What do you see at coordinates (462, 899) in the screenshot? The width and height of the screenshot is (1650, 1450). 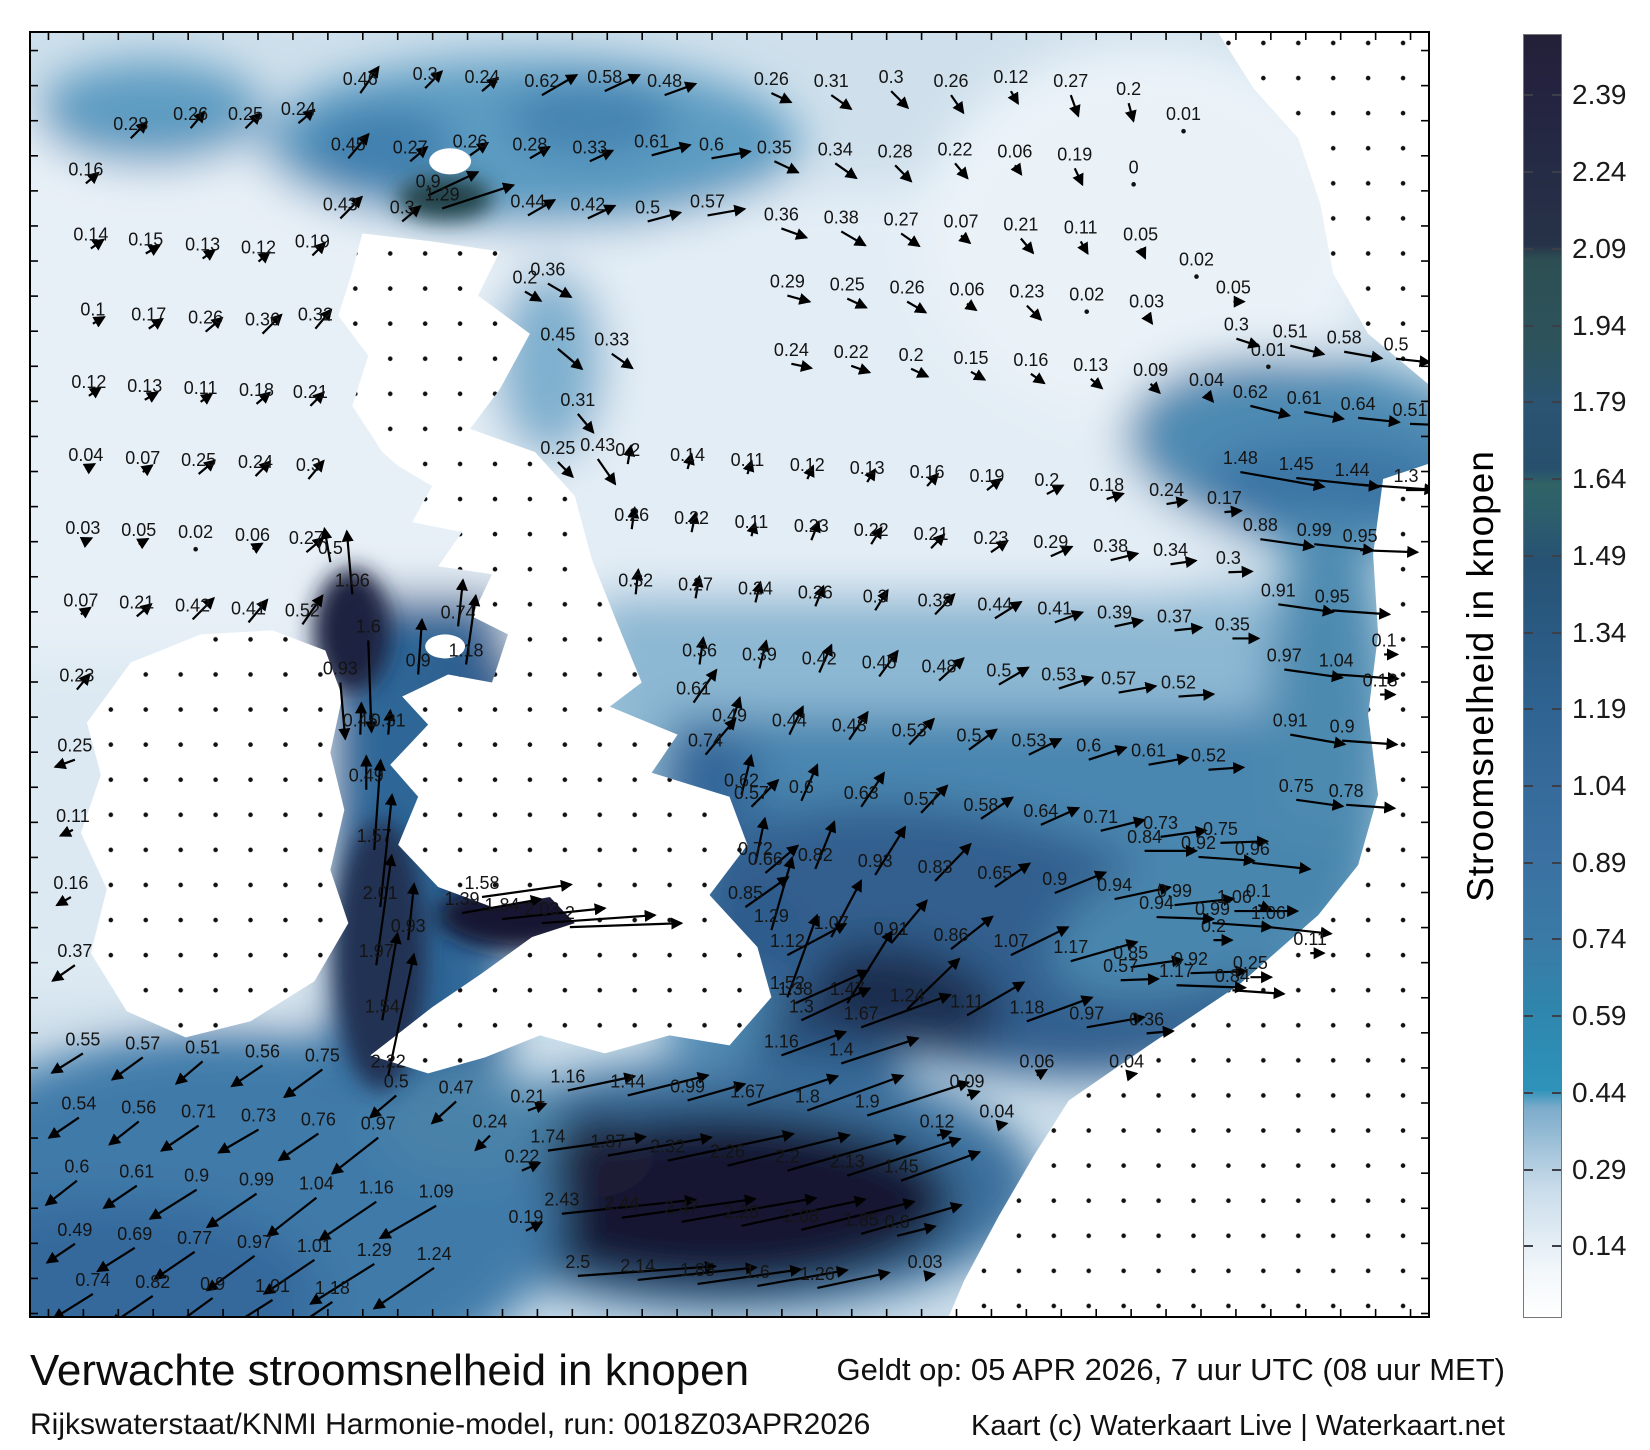 I see `current-value-label: 1.39` at bounding box center [462, 899].